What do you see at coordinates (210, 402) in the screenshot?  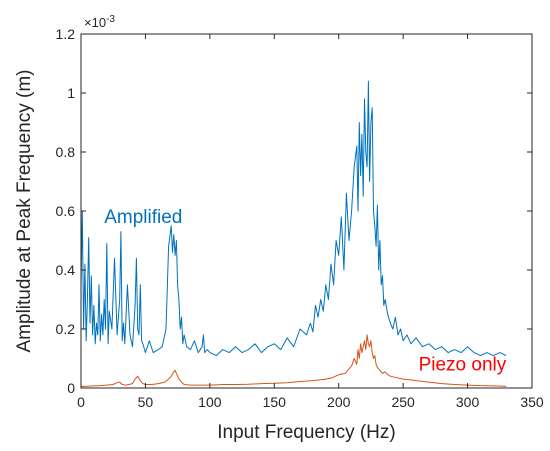 I see `x-tick-label: 100` at bounding box center [210, 402].